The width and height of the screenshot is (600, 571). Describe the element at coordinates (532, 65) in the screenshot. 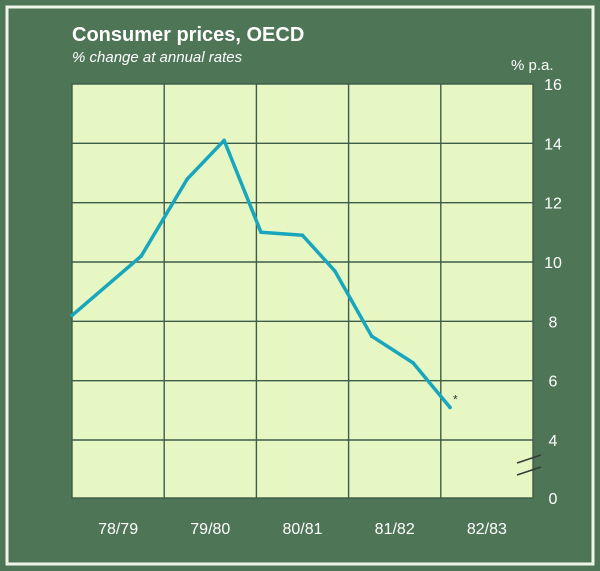

I see `y-axis-label: % p.a.` at that location.